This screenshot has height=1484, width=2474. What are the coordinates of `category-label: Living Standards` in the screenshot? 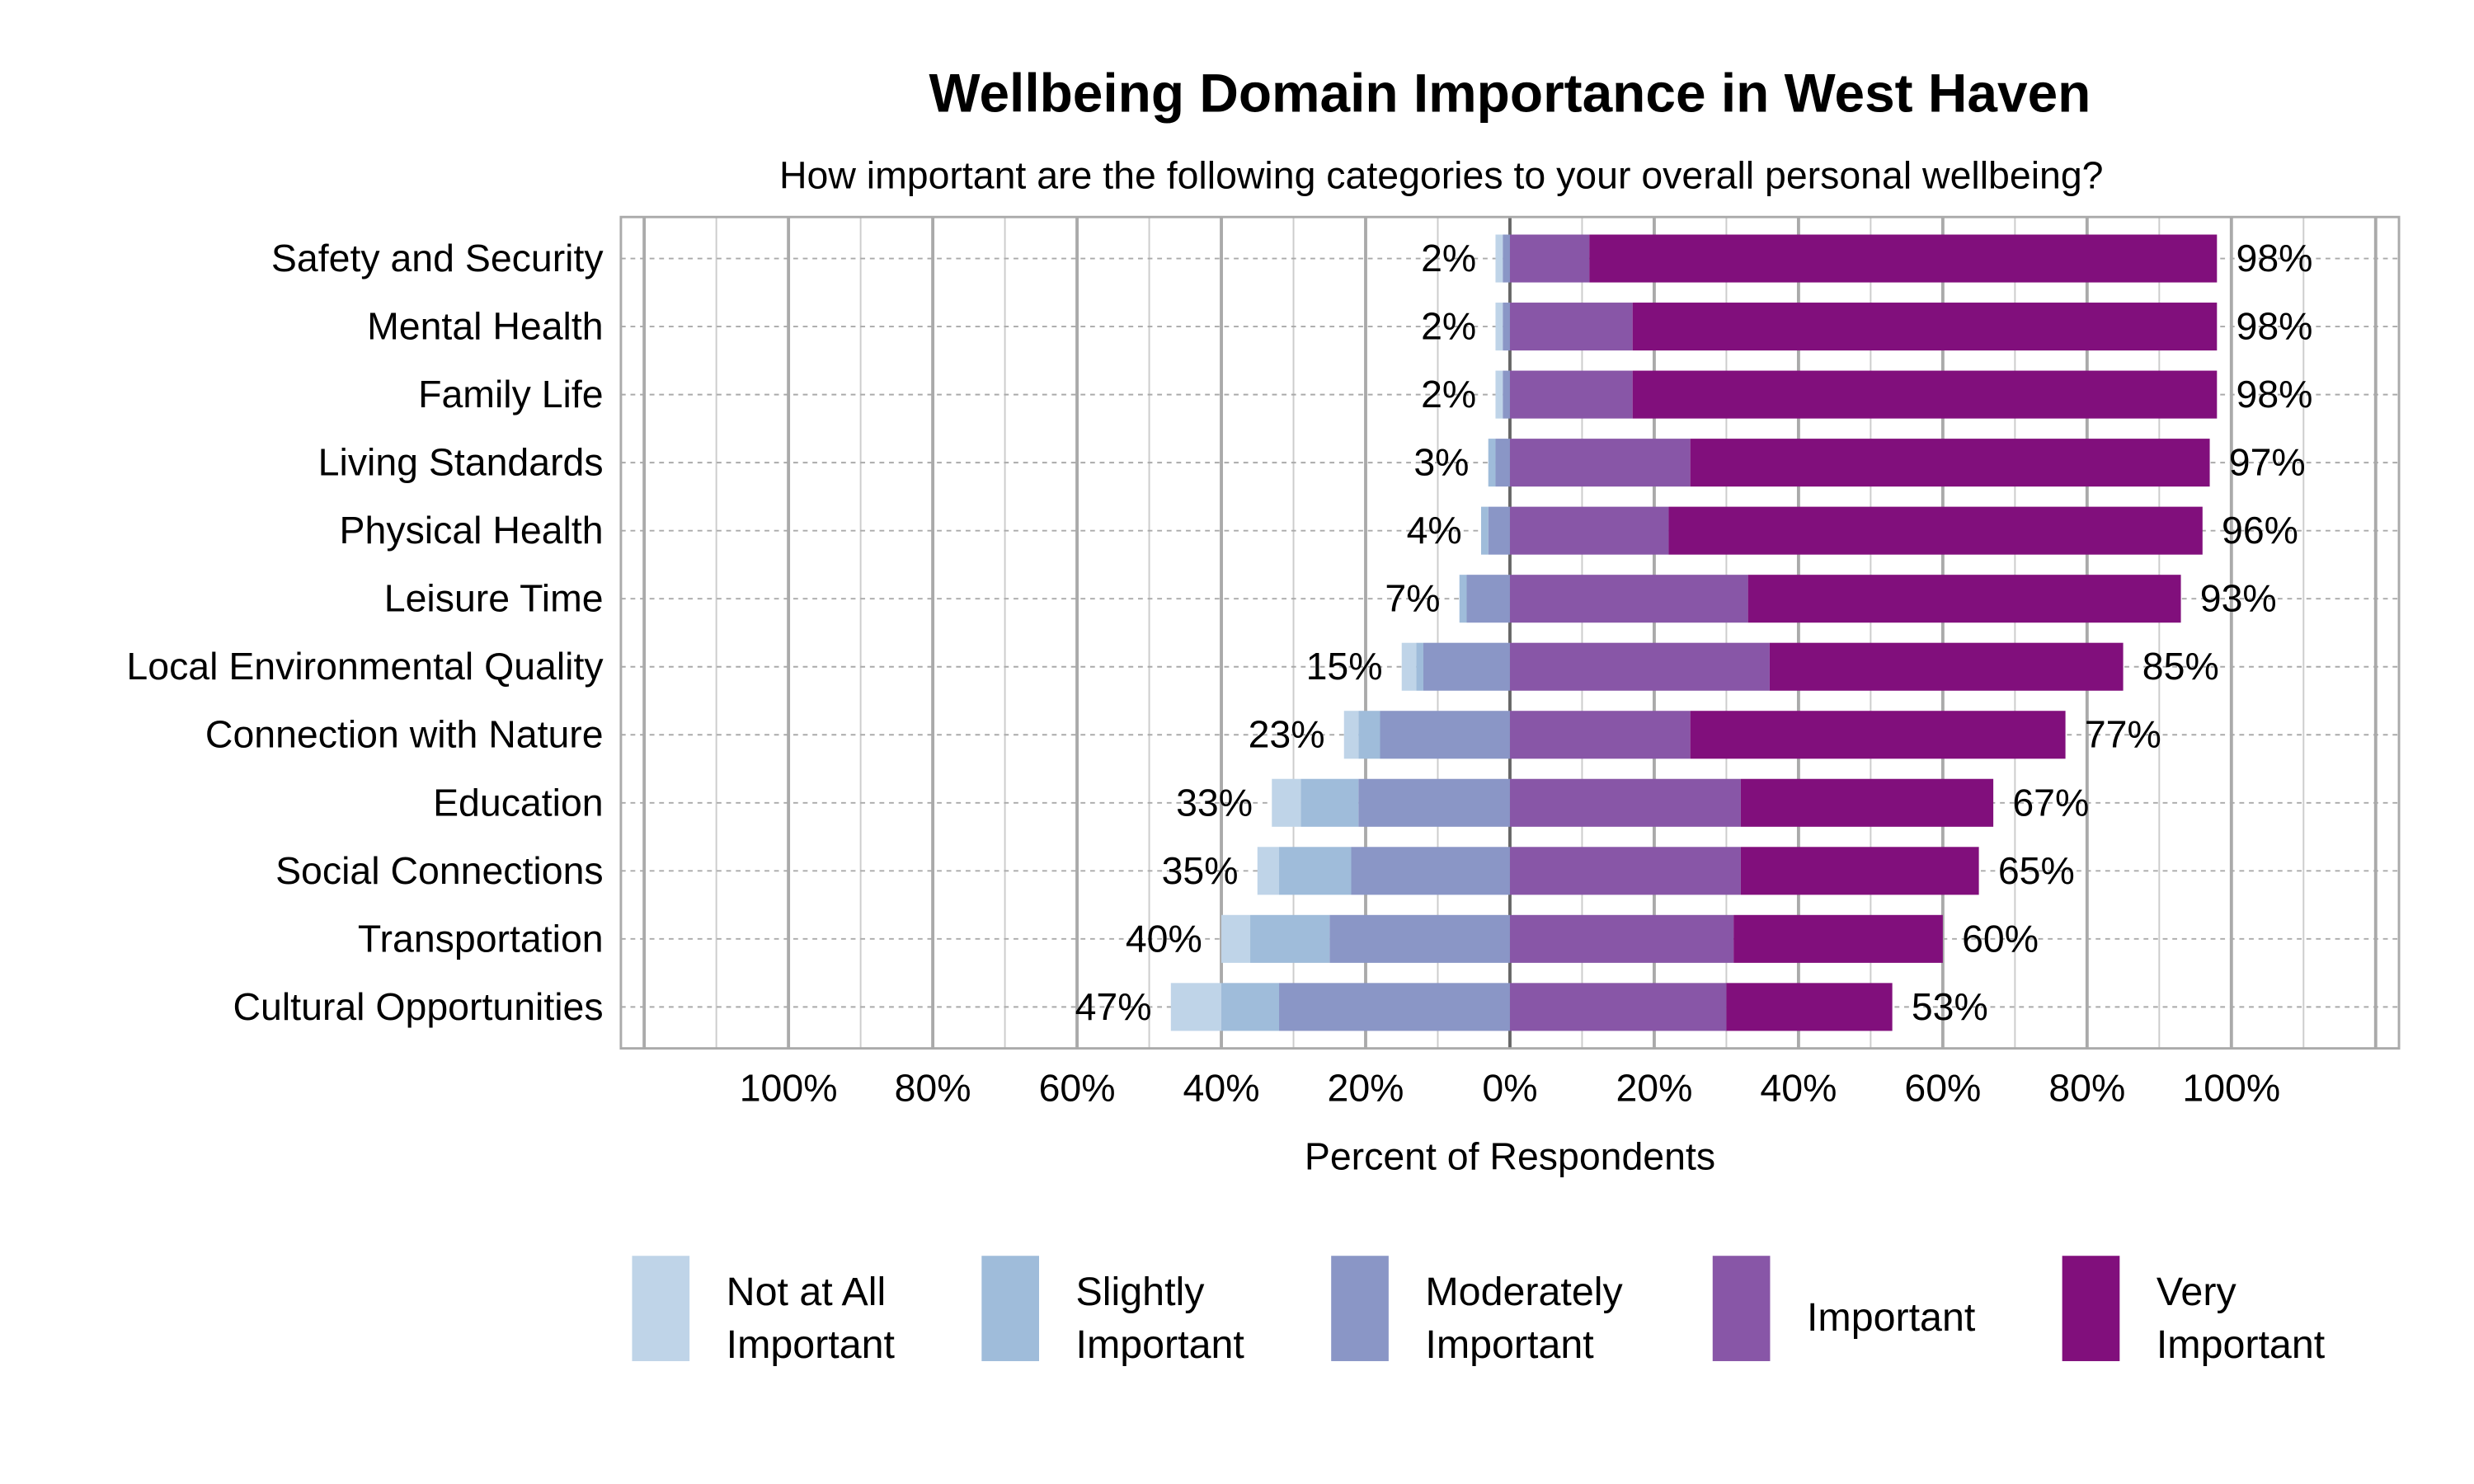 It's located at (461, 463).